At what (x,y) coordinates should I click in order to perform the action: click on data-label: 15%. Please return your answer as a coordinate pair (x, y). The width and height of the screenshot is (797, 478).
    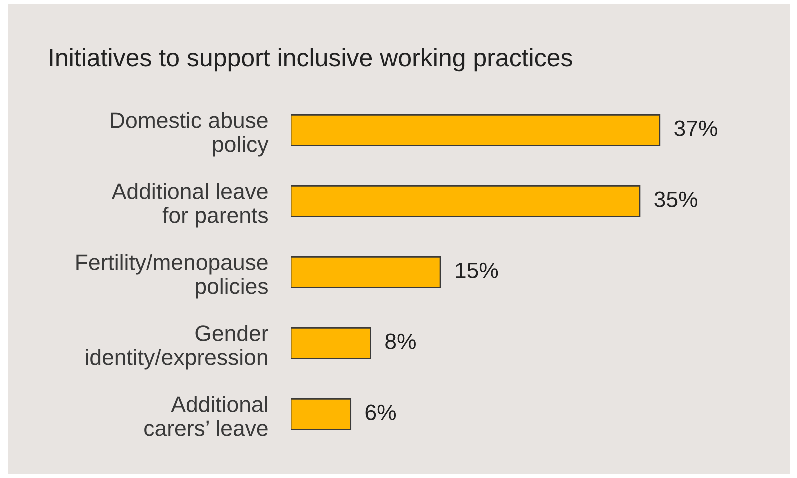
    Looking at the image, I should click on (477, 270).